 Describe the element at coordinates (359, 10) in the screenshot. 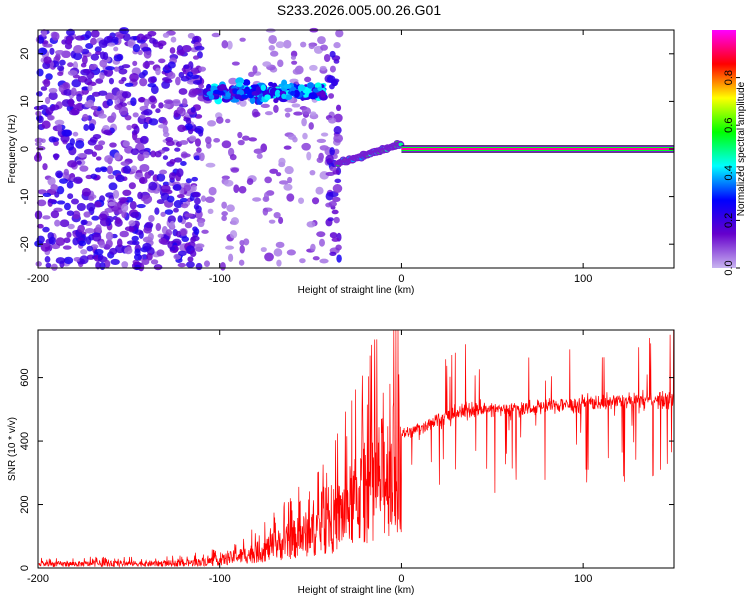

I see `chart-title: S233.2026.005.00.26.G01` at that location.